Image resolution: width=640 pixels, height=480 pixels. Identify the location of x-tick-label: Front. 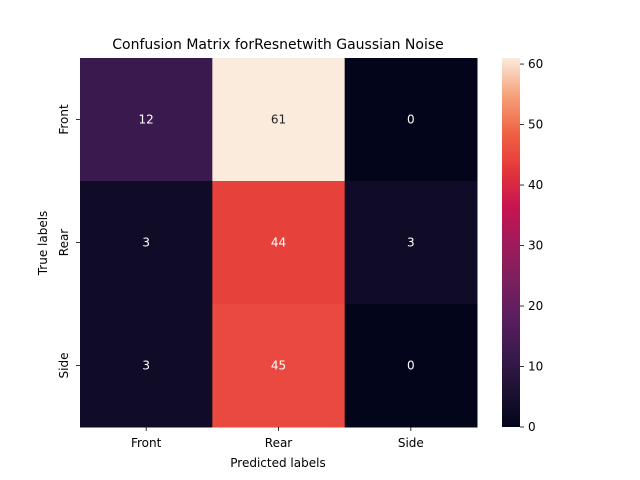
(146, 443).